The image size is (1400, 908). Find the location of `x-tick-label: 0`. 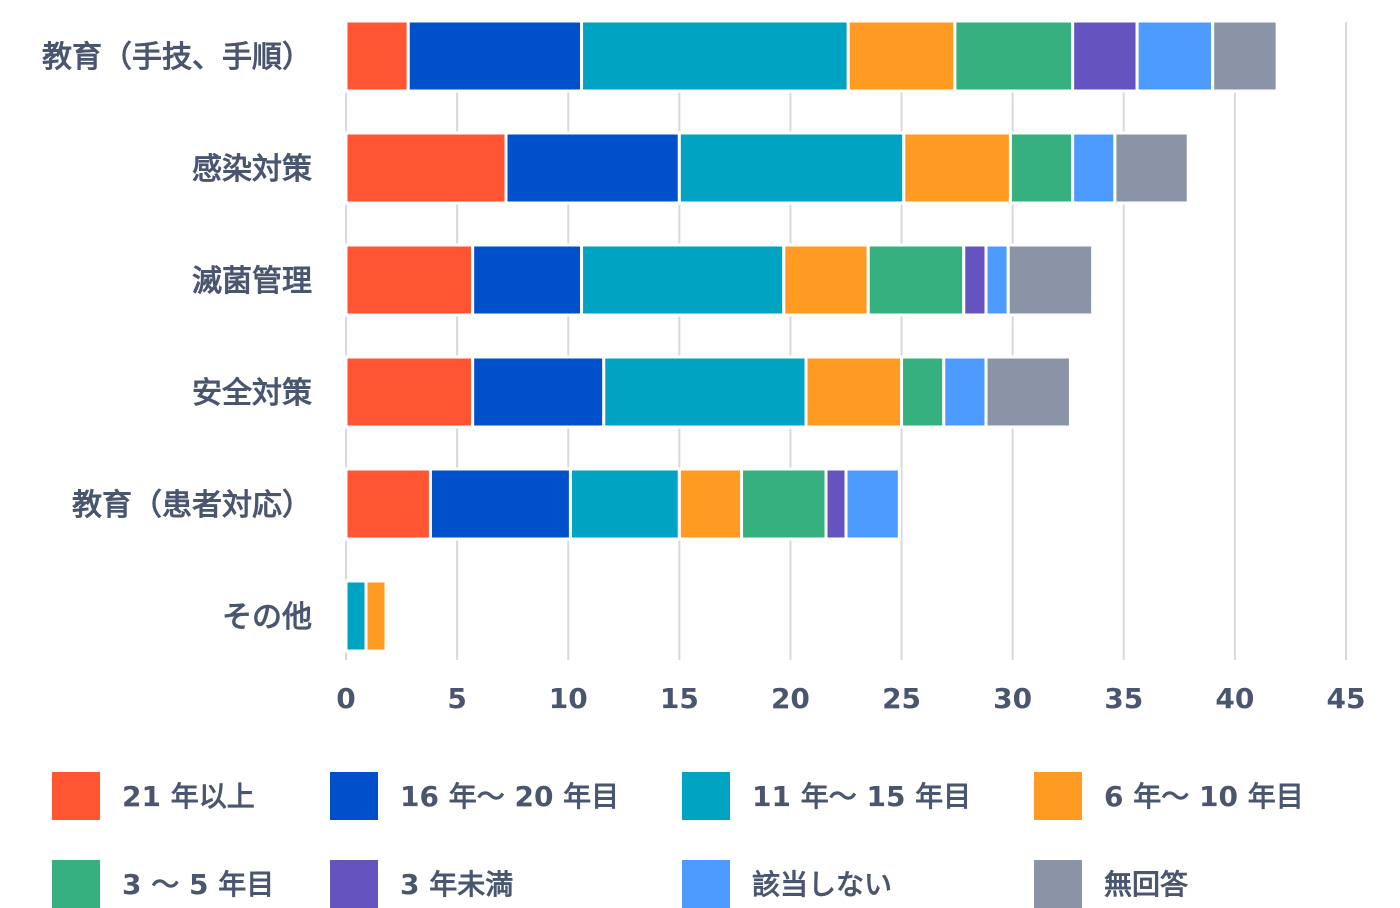

x-tick-label: 0 is located at coordinates (345, 698).